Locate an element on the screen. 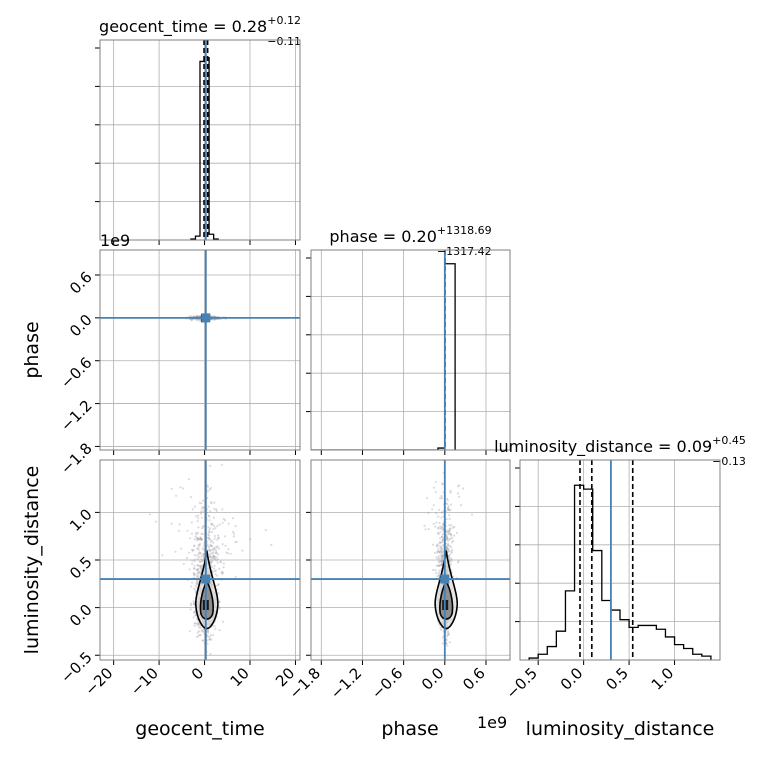 Image resolution: width=760 pixels, height=765 pixels. y-tick-label: 0.5 is located at coordinates (81, 568).